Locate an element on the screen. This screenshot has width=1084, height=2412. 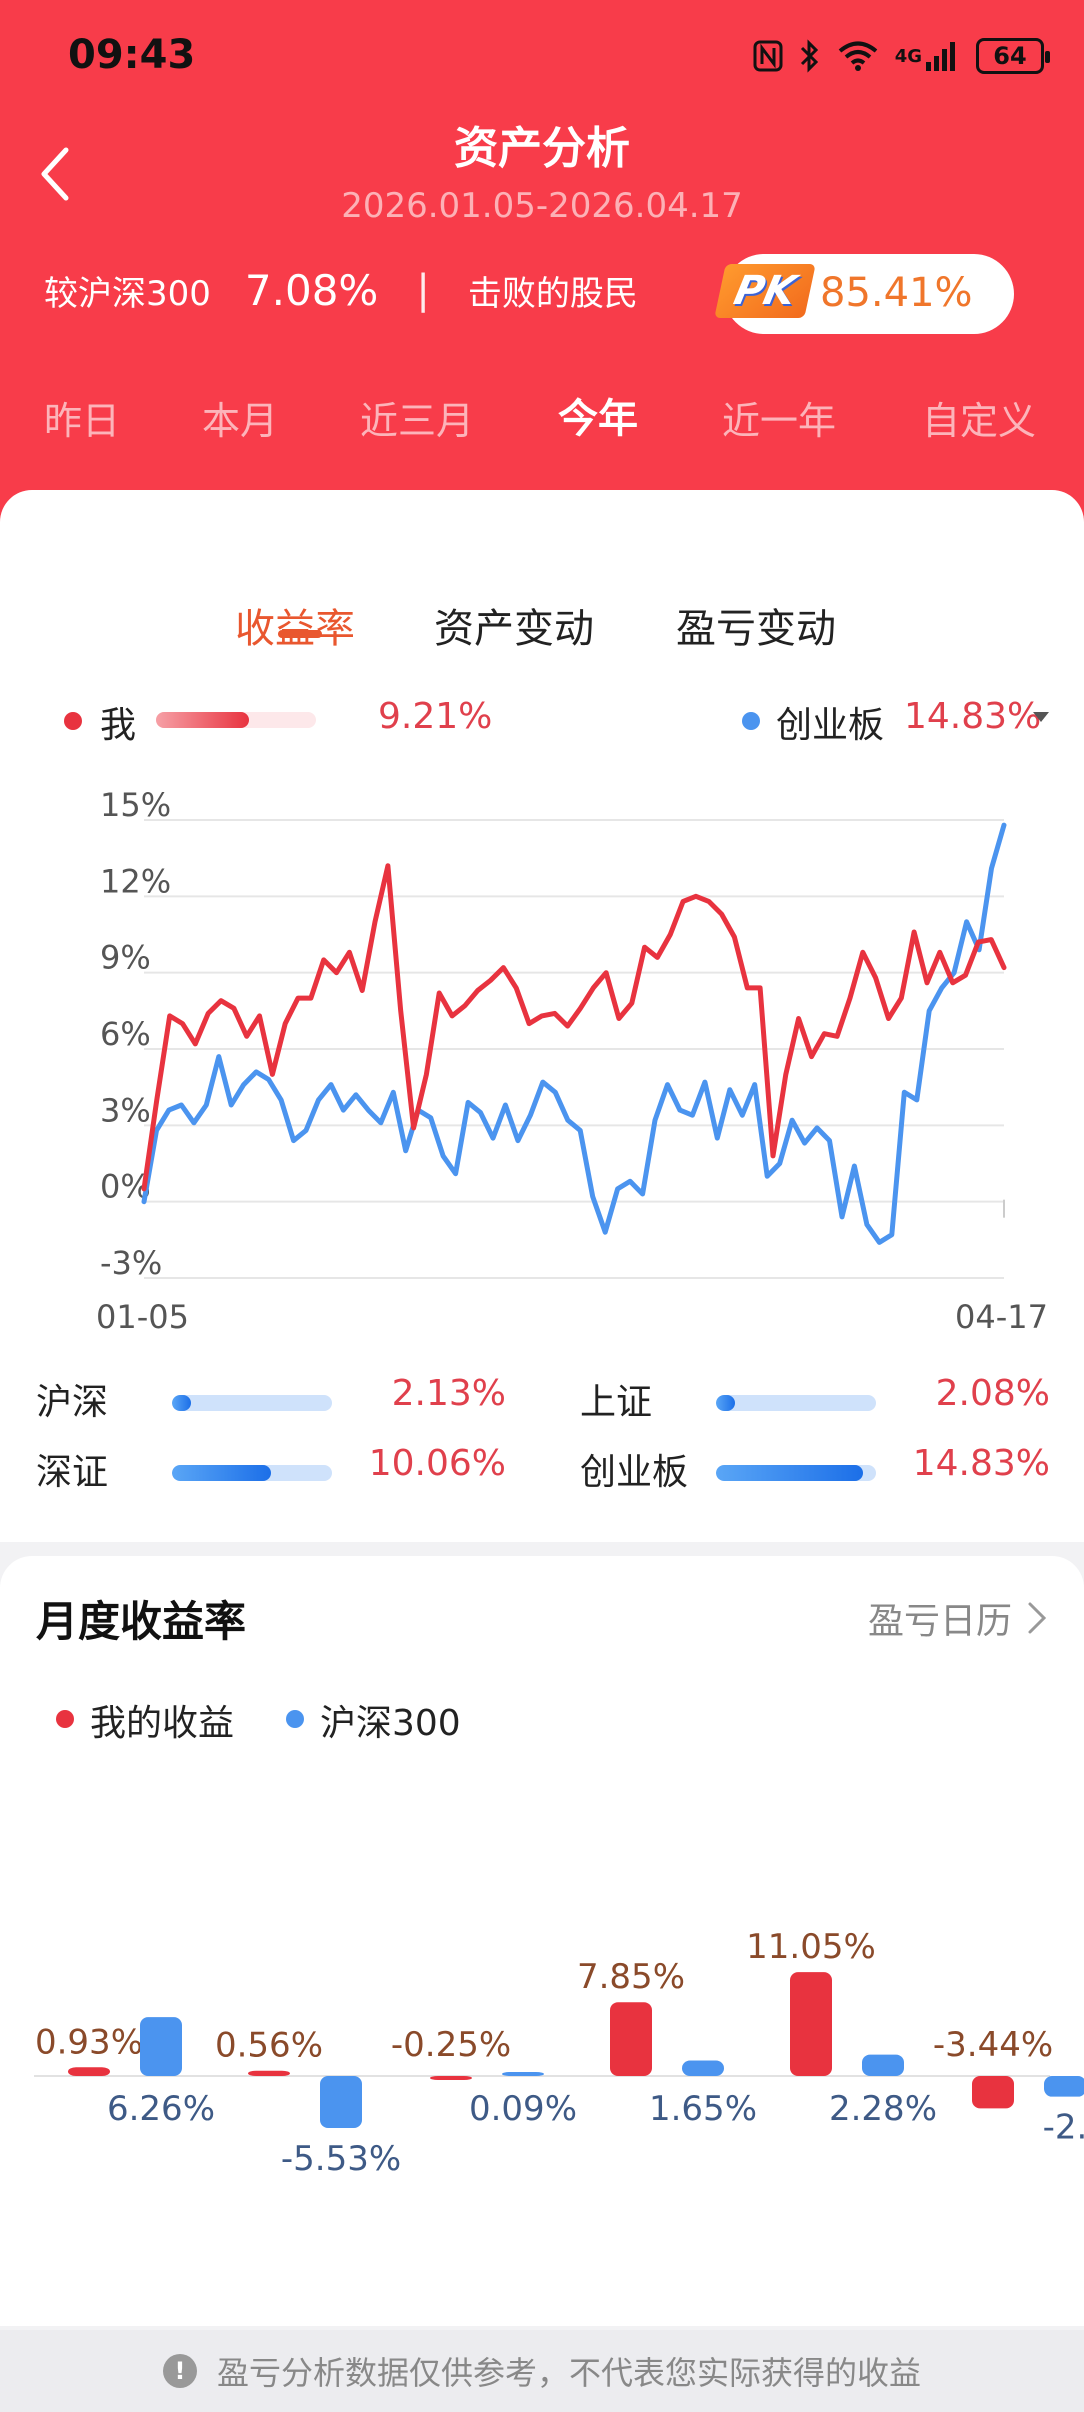
tab-asset-change: 资产变动 is located at coordinates (514, 629).